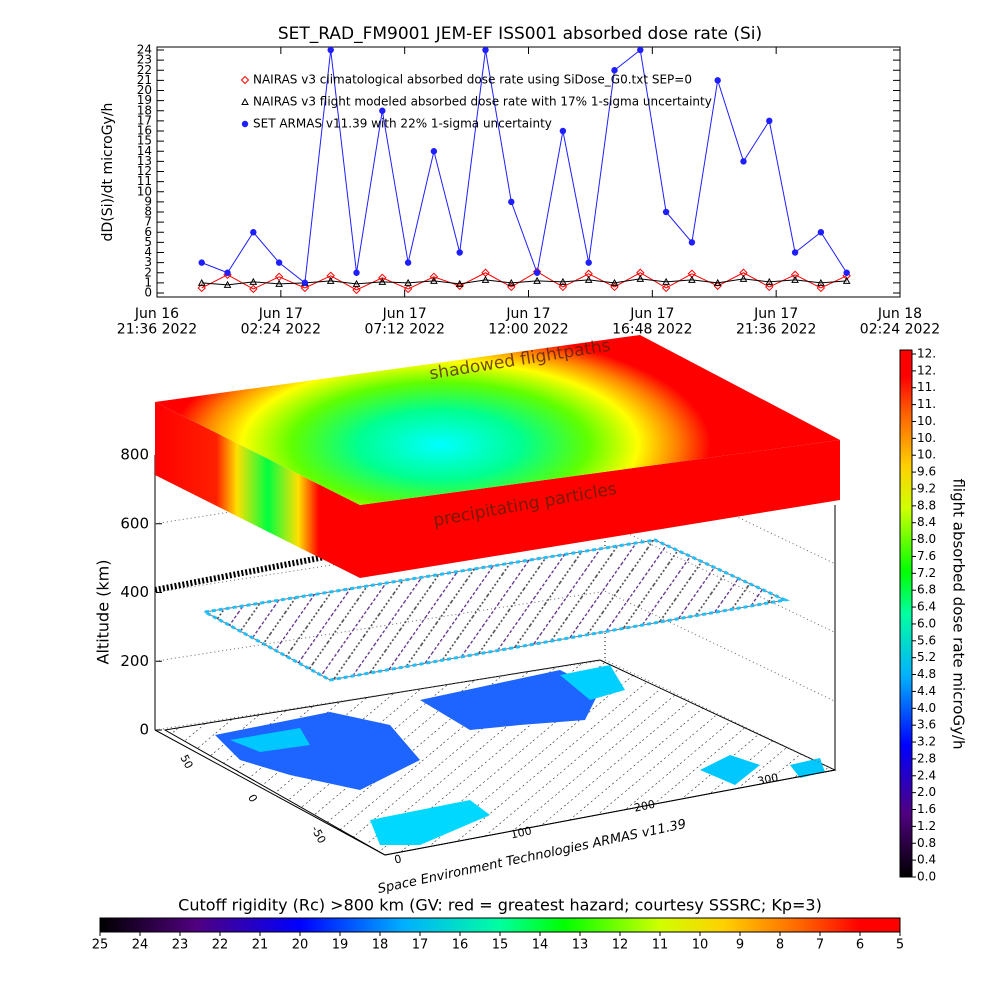 This screenshot has width=1000, height=1000. Describe the element at coordinates (100, 945) in the screenshot. I see `colorbar-tick-label: 25` at that location.